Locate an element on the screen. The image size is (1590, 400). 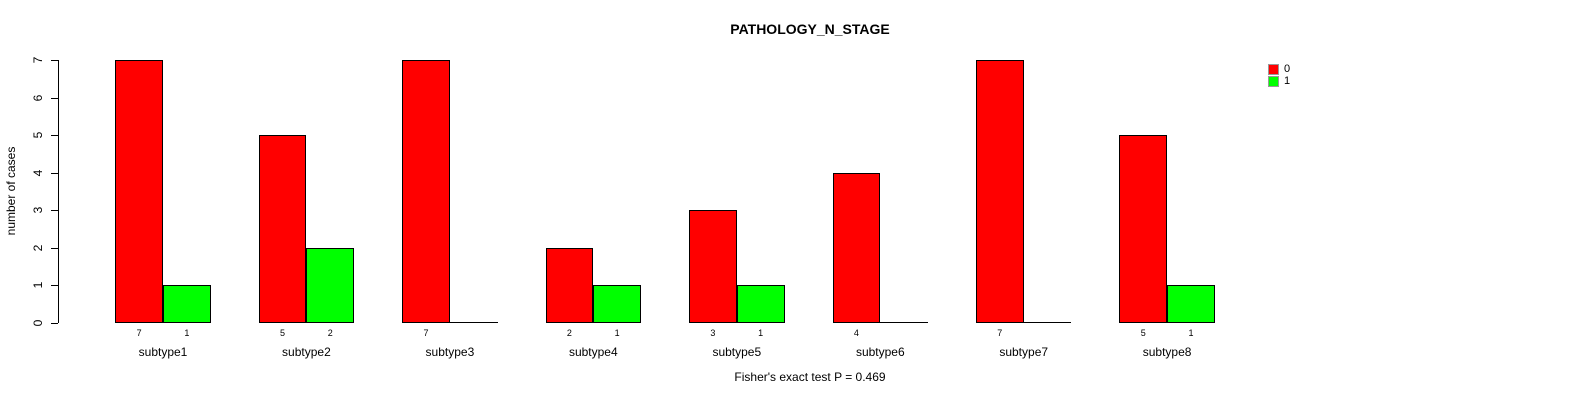
fisher-test-annotation: Fisher's exact test P = 0.469 is located at coordinates (810, 377).